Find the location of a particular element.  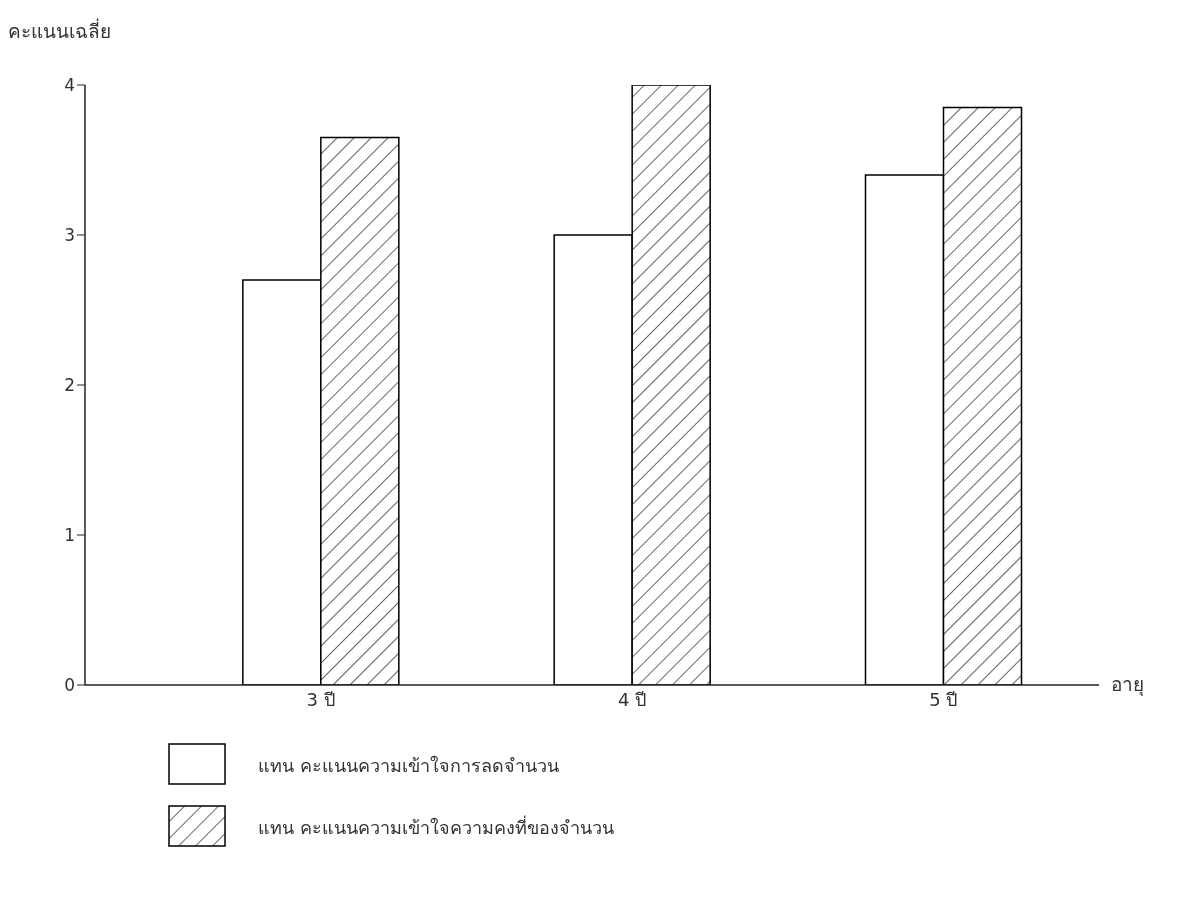

y-tick-label: 0 is located at coordinates (69, 685).